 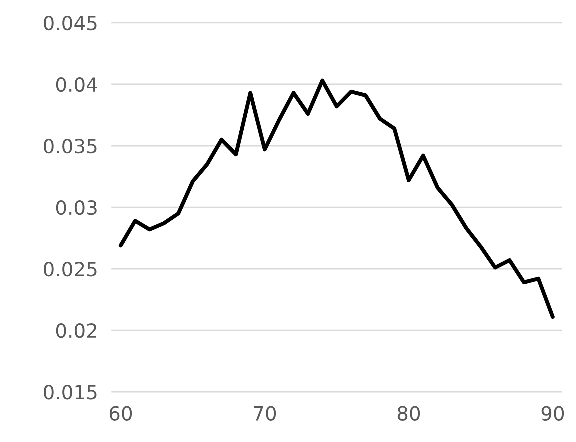 What do you see at coordinates (265, 413) in the screenshot?
I see `x-tick-label: 70` at bounding box center [265, 413].